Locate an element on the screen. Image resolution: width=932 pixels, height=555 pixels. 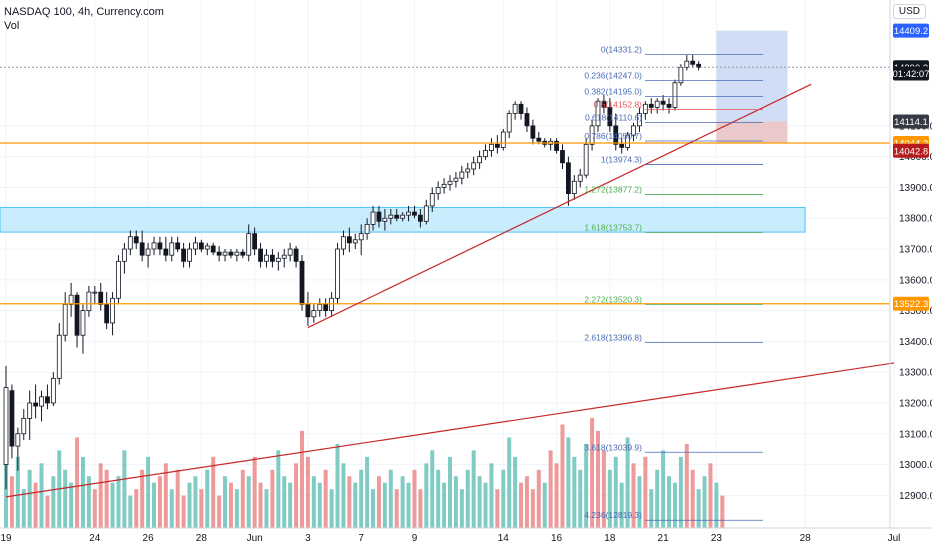
currency-button: USD is located at coordinates (909, 11).